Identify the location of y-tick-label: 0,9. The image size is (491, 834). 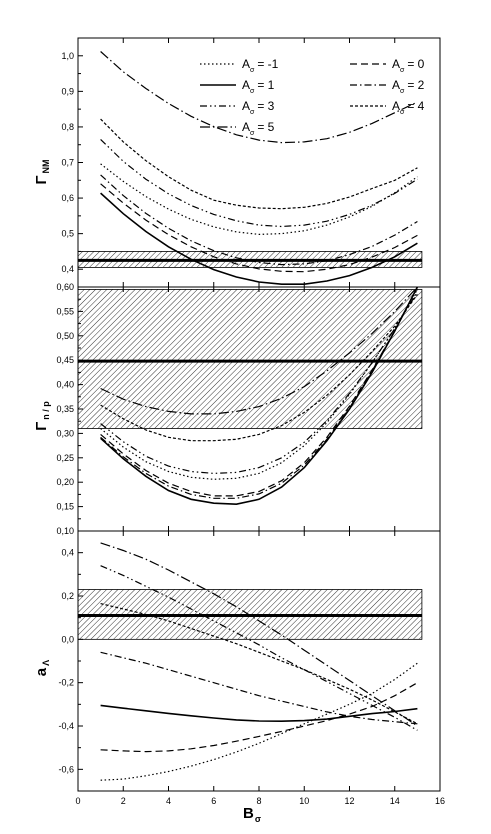
(67, 91).